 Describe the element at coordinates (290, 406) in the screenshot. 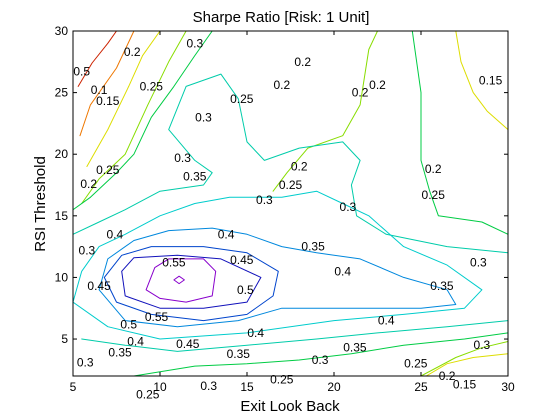

I see `x-axis-label: Exit Look Back` at that location.